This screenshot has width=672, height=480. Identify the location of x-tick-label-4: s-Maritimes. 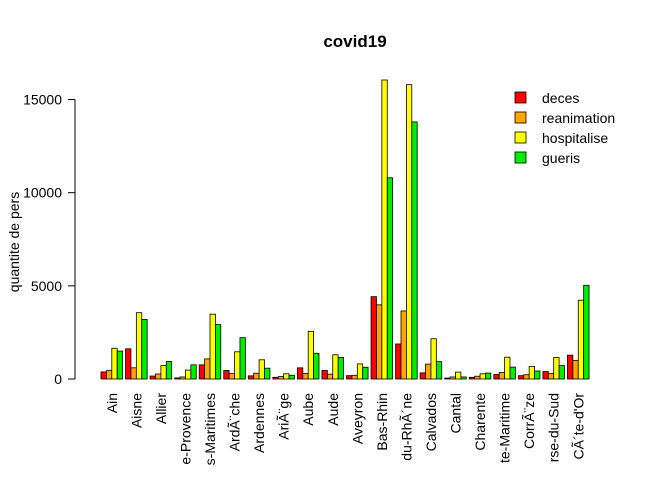
(210, 429).